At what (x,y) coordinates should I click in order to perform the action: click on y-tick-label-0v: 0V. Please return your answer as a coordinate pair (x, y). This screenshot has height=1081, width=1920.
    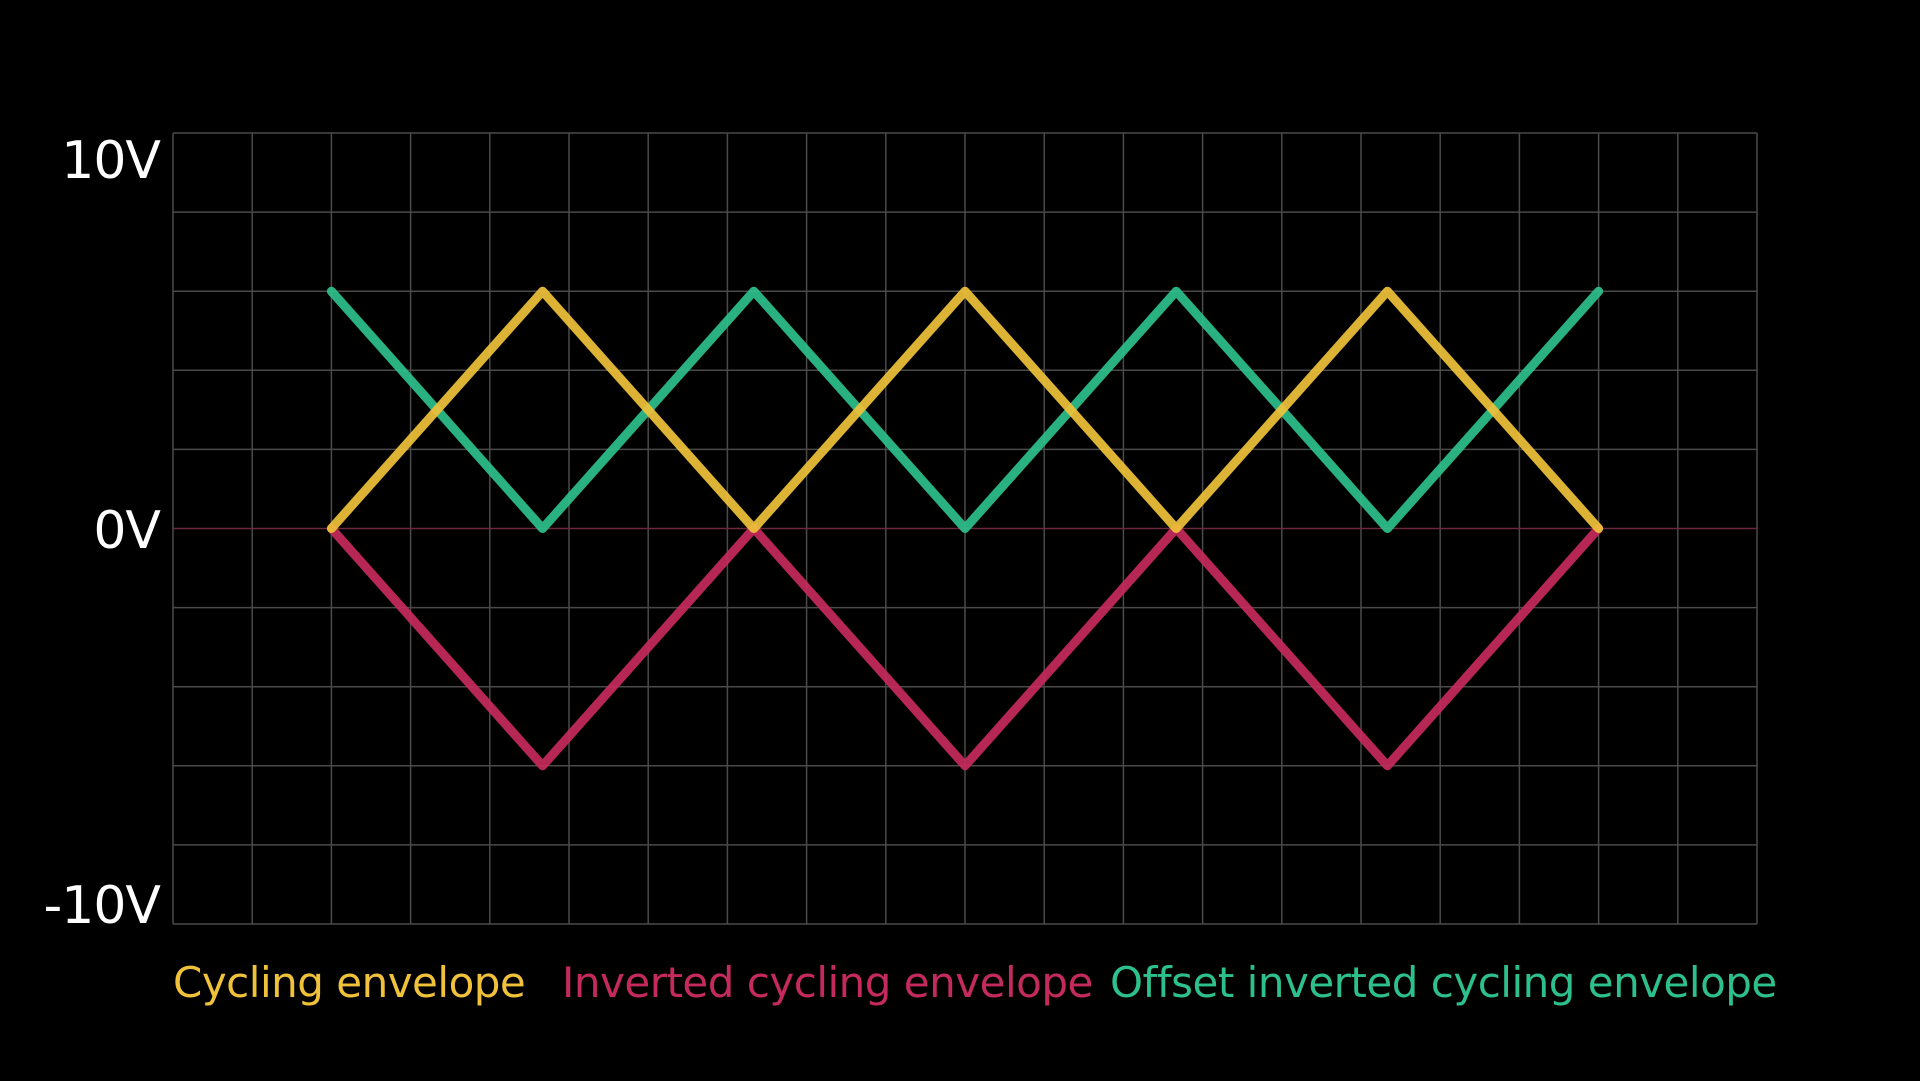
    Looking at the image, I should click on (127, 531).